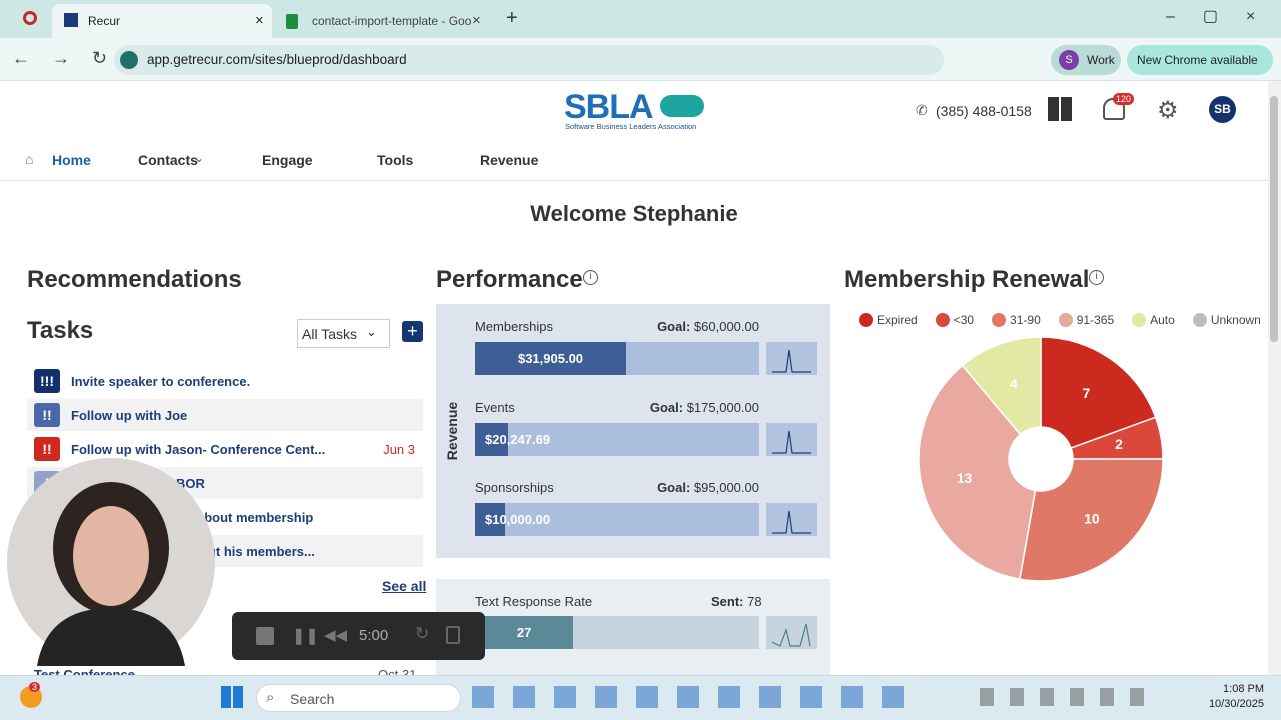  What do you see at coordinates (305, 636) in the screenshot?
I see `pause-button: ❚❚` at bounding box center [305, 636].